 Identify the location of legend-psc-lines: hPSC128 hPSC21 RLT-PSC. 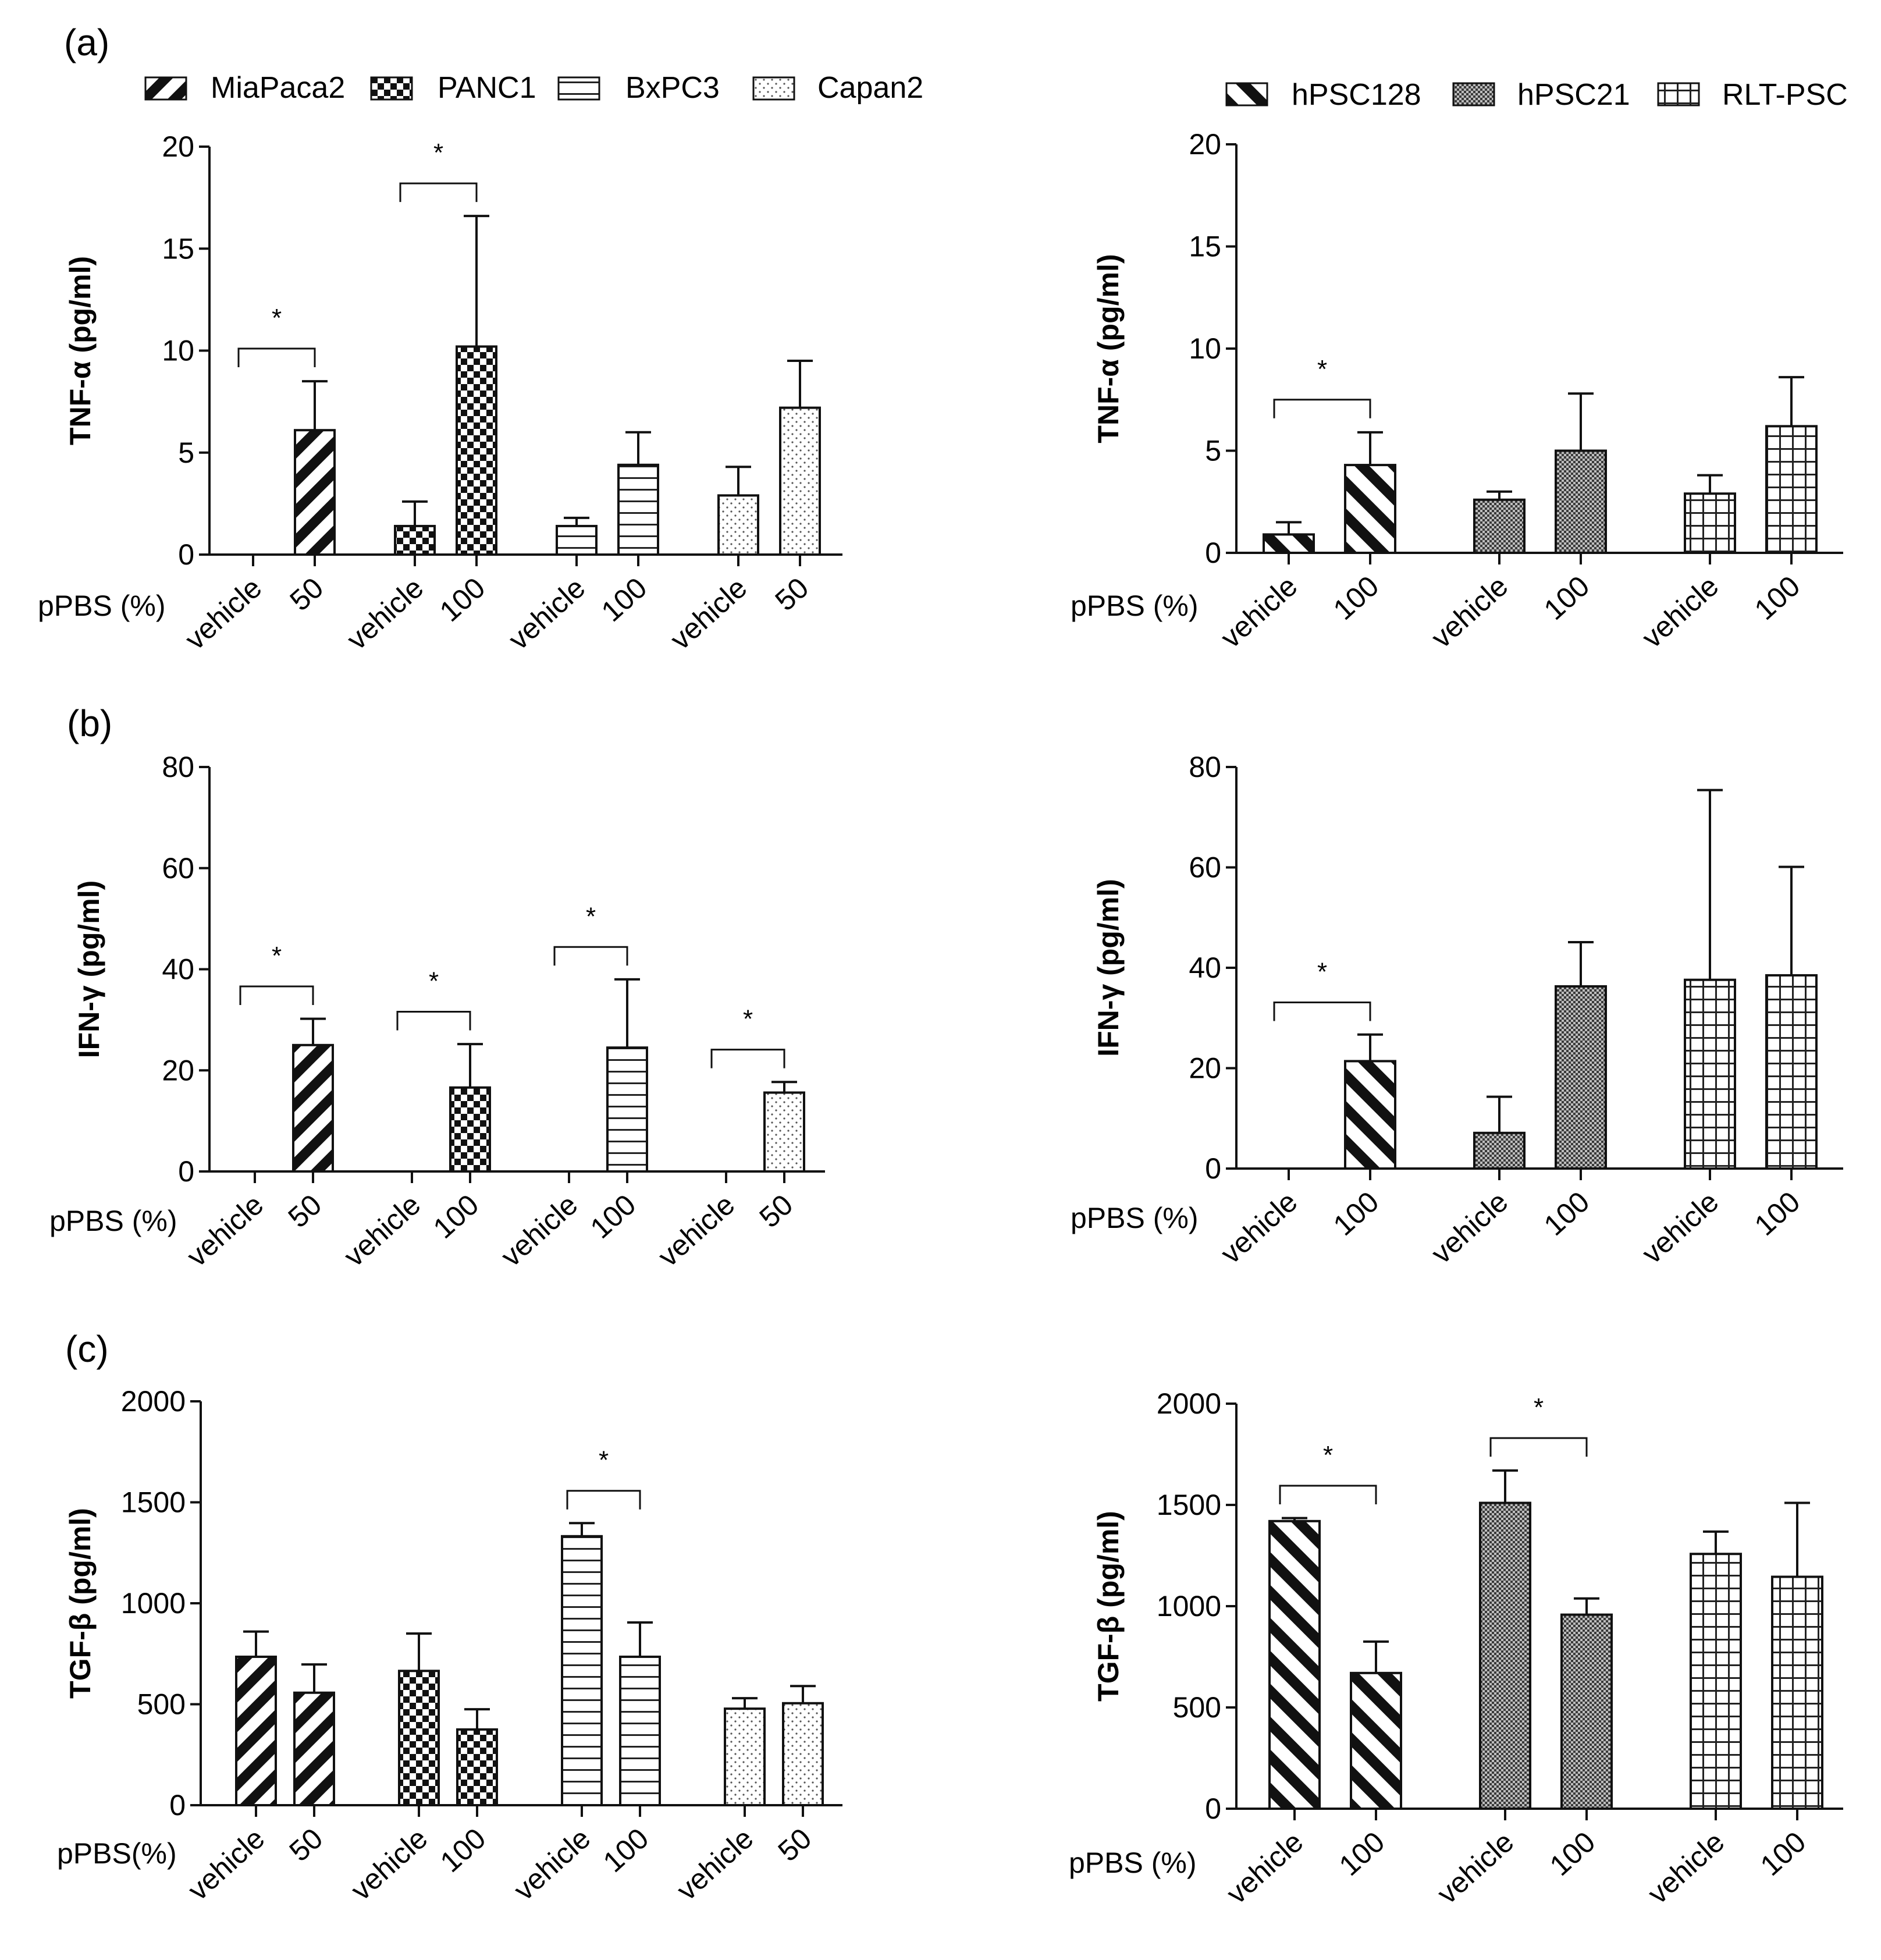
(1536, 95).